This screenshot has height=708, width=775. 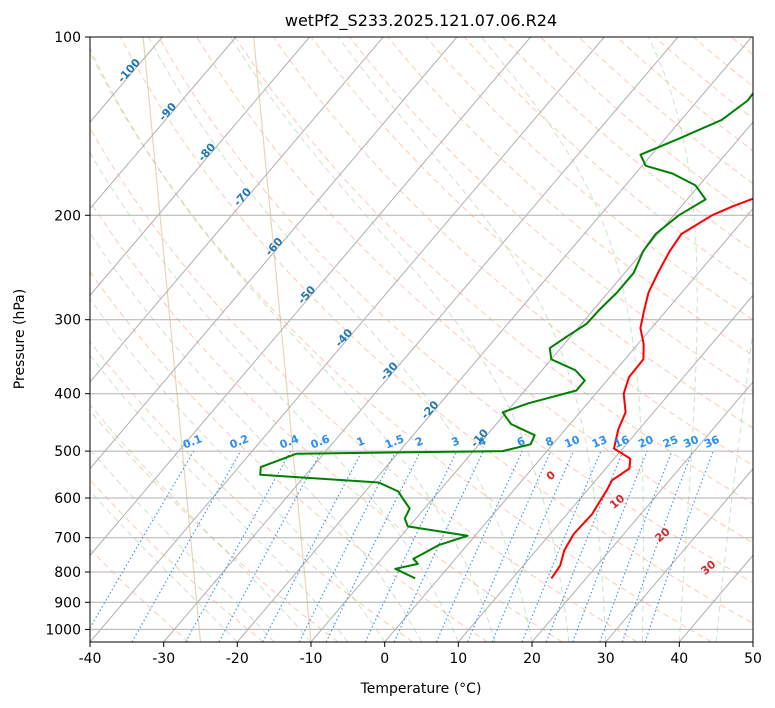 I want to click on mixing-ratio-label: 13, so click(x=599, y=442).